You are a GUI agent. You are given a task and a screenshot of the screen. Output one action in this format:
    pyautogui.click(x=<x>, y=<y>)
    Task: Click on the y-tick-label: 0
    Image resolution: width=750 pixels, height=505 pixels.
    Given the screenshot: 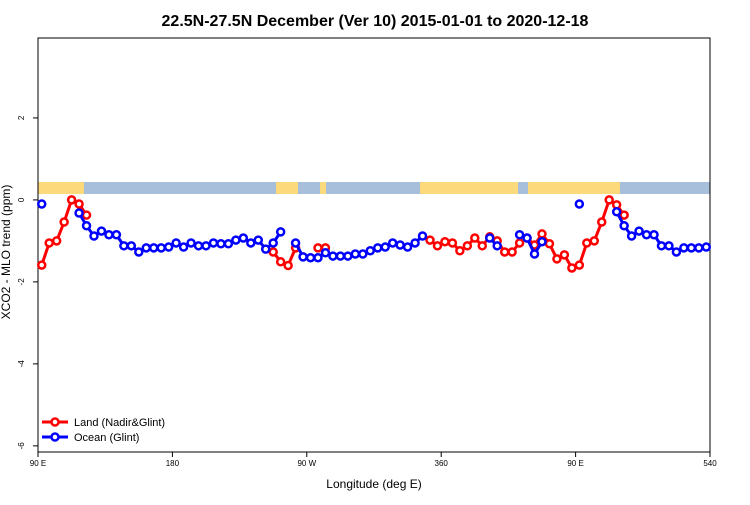 What is the action you would take?
    pyautogui.click(x=21, y=199)
    